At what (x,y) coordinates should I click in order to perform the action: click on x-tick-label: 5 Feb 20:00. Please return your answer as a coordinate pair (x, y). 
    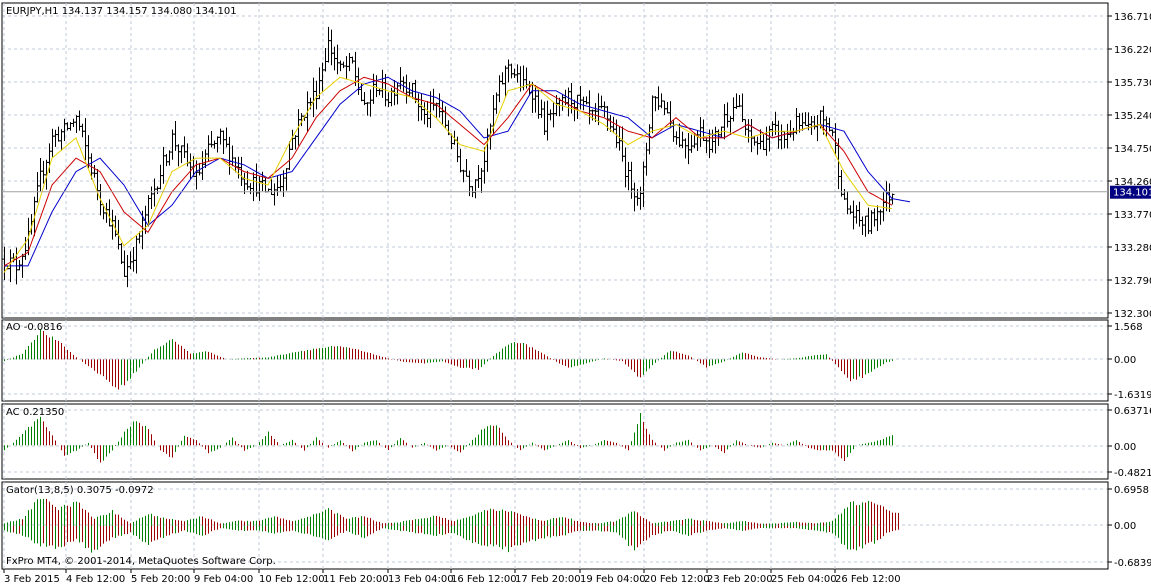
    Looking at the image, I should click on (160, 579).